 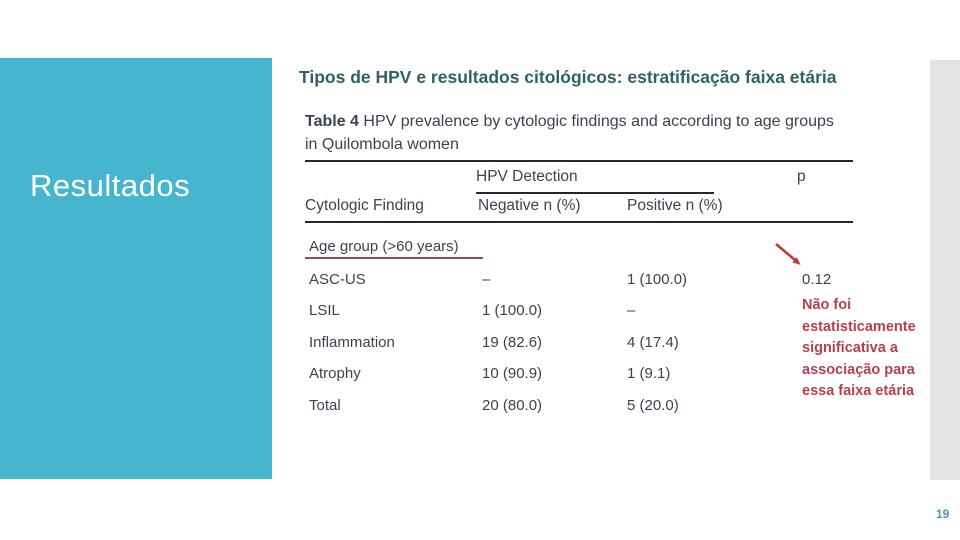 I want to click on arrow-down-right-icon, so click(x=790, y=256).